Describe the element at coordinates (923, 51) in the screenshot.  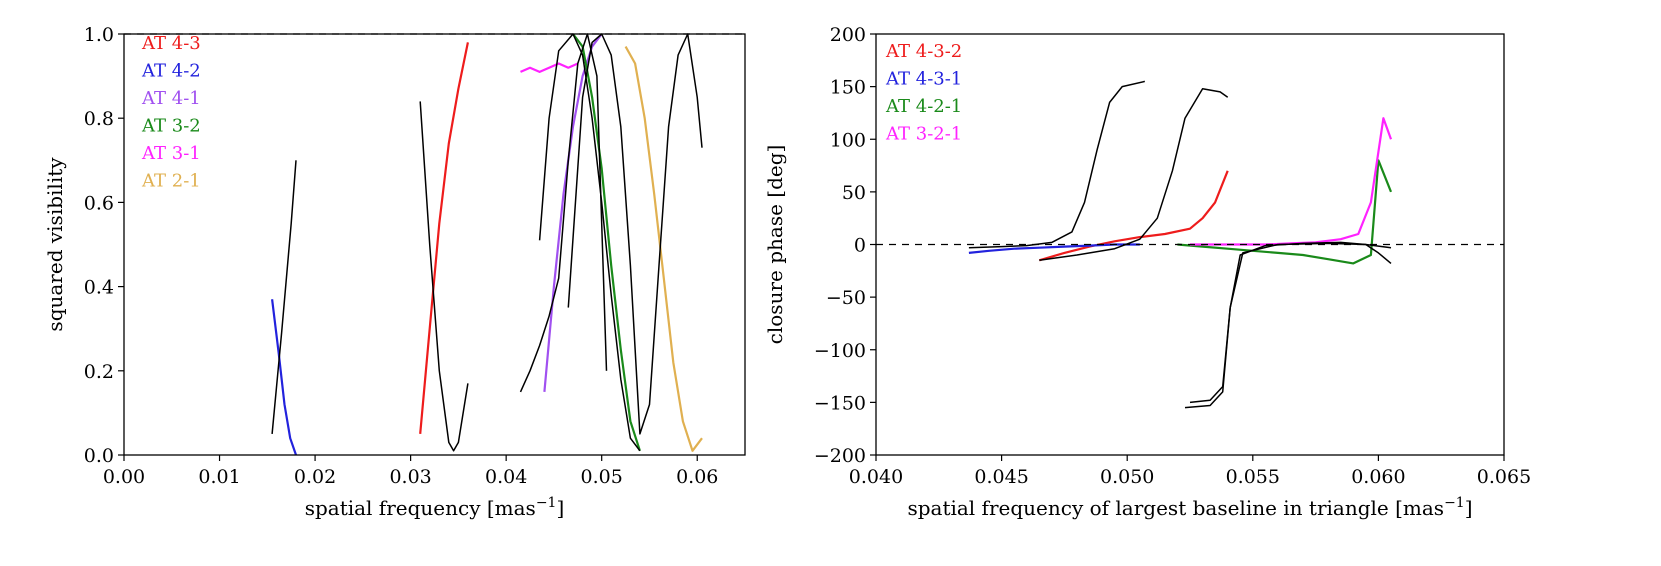
I see `closure-phase-legend-at-4-3-2: AT 4-3-2` at that location.